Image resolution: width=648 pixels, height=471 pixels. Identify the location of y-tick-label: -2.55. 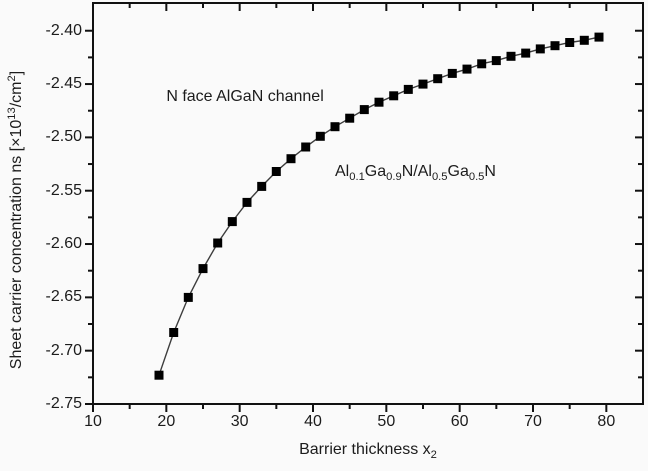
(63, 190).